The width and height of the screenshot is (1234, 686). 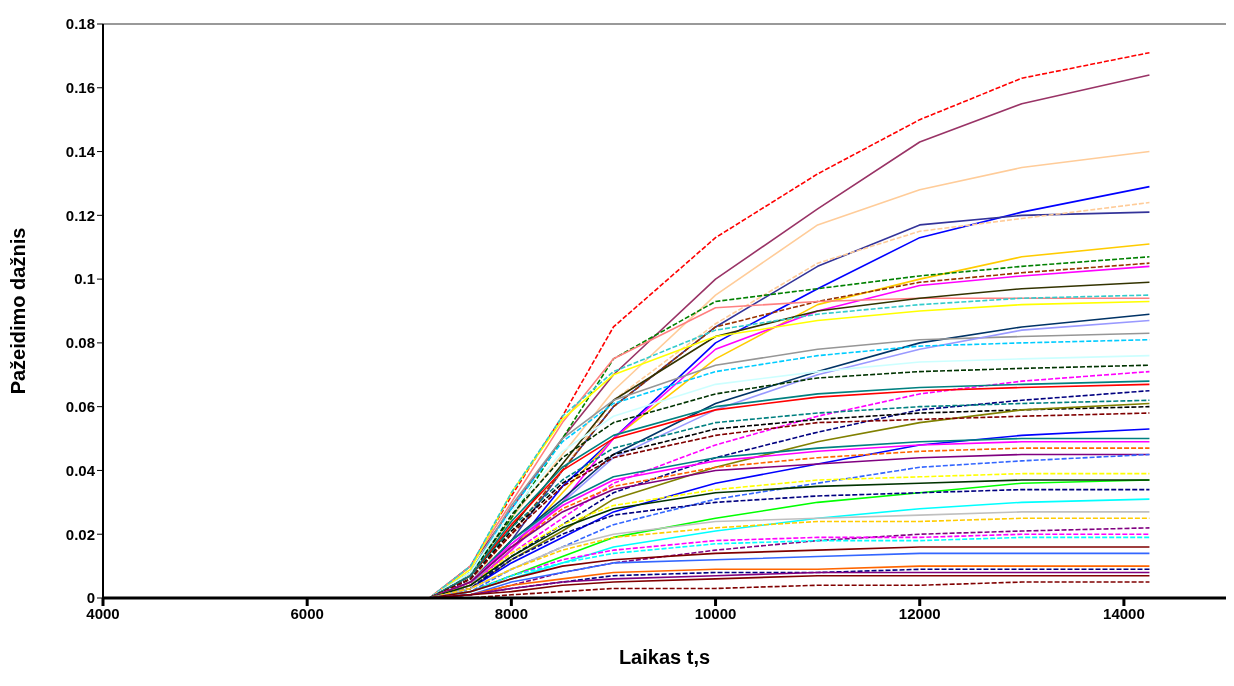 I want to click on y-tick-label: 0.04, so click(x=80, y=470).